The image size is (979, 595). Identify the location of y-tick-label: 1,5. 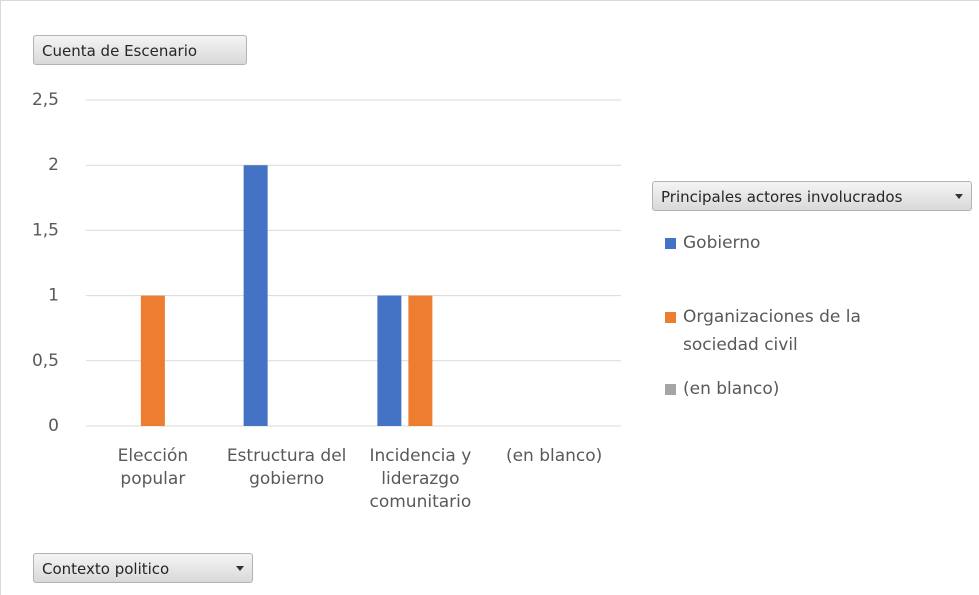
(45, 230).